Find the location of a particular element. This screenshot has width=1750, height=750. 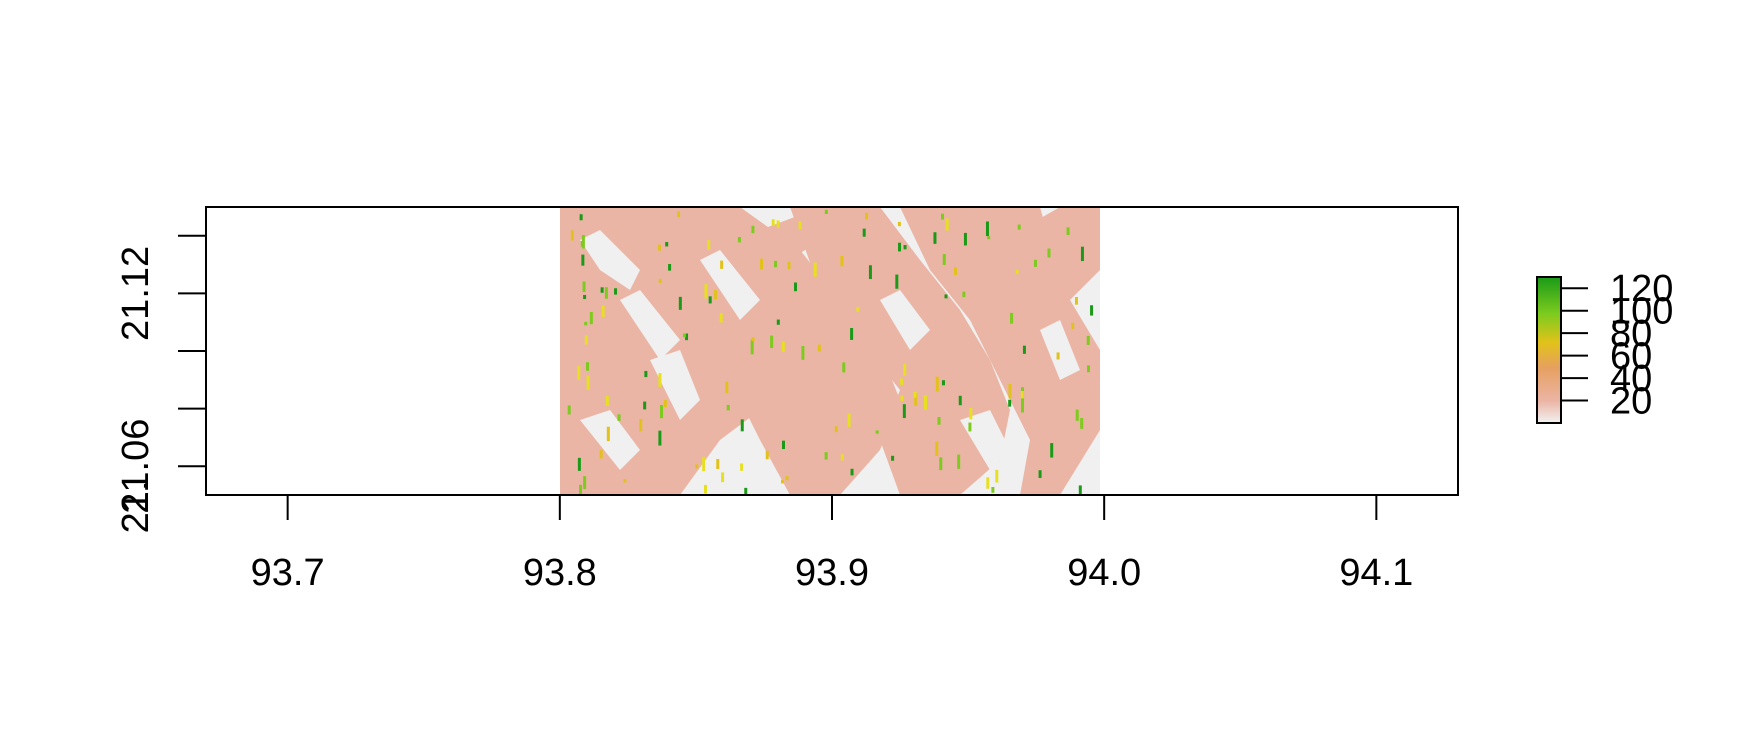

legend-tick-label: 20 is located at coordinates (1631, 402).